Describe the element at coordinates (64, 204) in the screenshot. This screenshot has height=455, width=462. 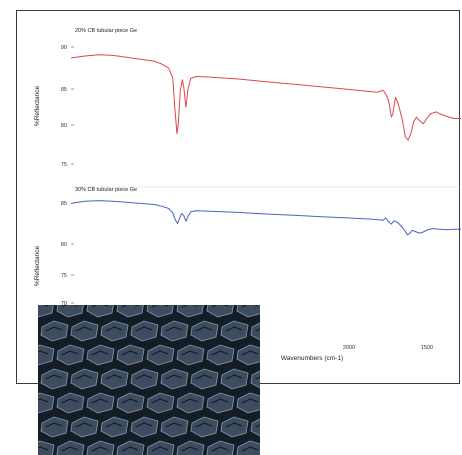
I see `y-tick-label: 85` at that location.